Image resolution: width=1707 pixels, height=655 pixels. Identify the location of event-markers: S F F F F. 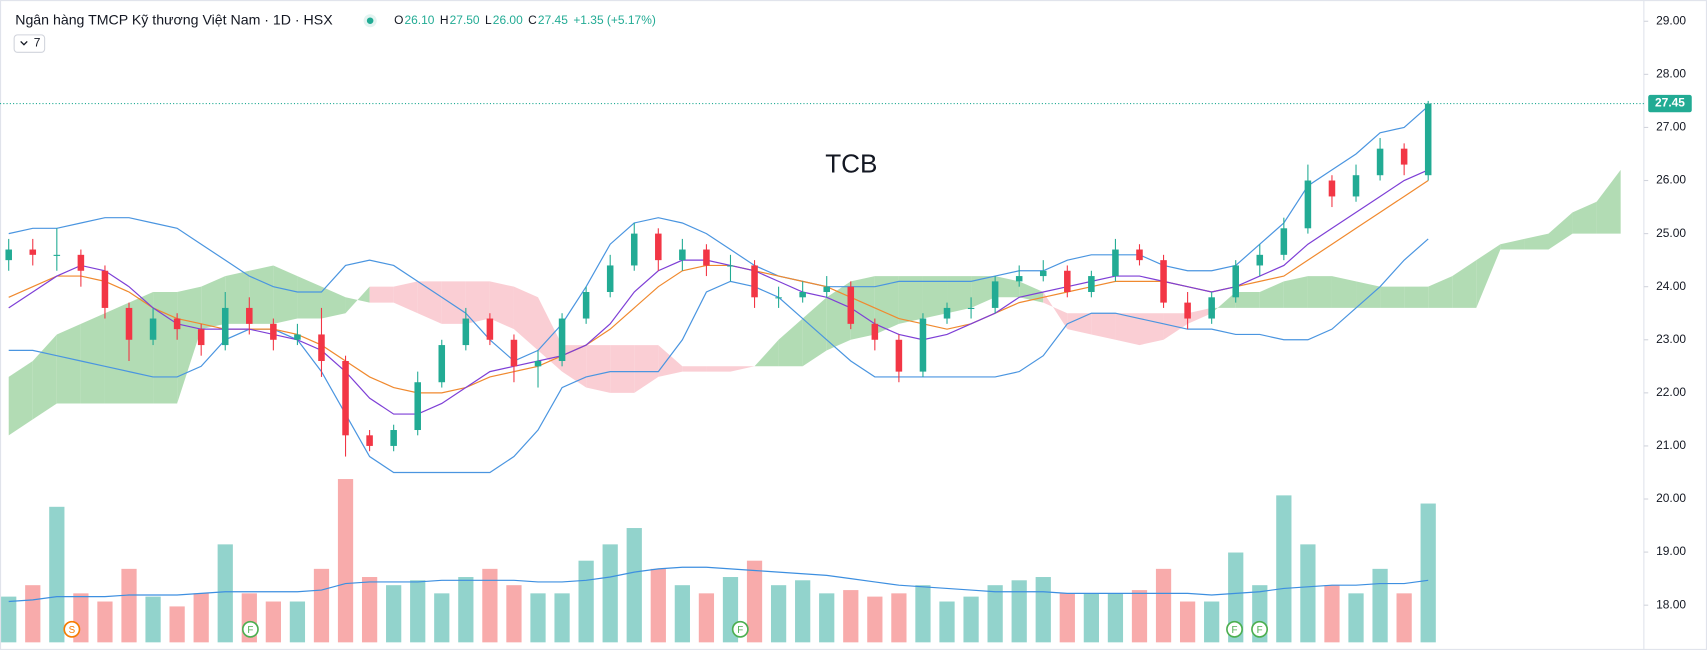
(666, 629).